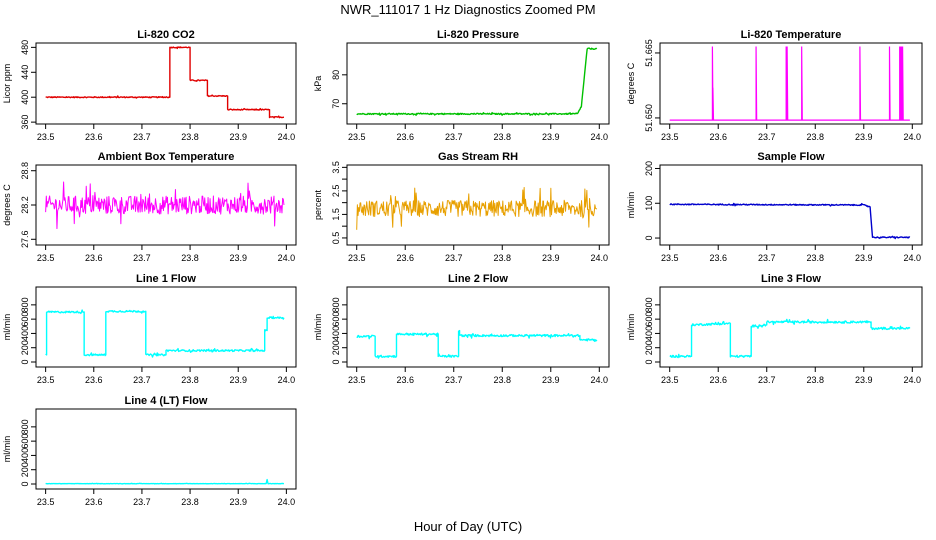 The height and width of the screenshot is (540, 936). I want to click on panel-title: Ambient Box Temperature, so click(166, 157).